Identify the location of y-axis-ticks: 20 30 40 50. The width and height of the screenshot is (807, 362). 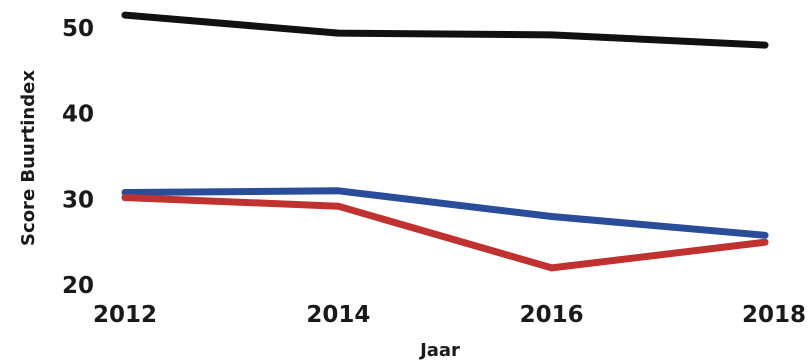
(78, 157).